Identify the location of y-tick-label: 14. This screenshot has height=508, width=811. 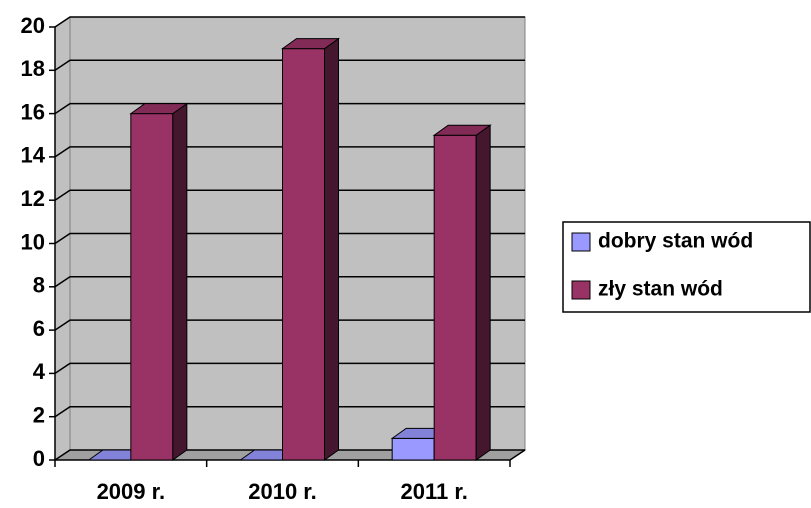
(33, 155).